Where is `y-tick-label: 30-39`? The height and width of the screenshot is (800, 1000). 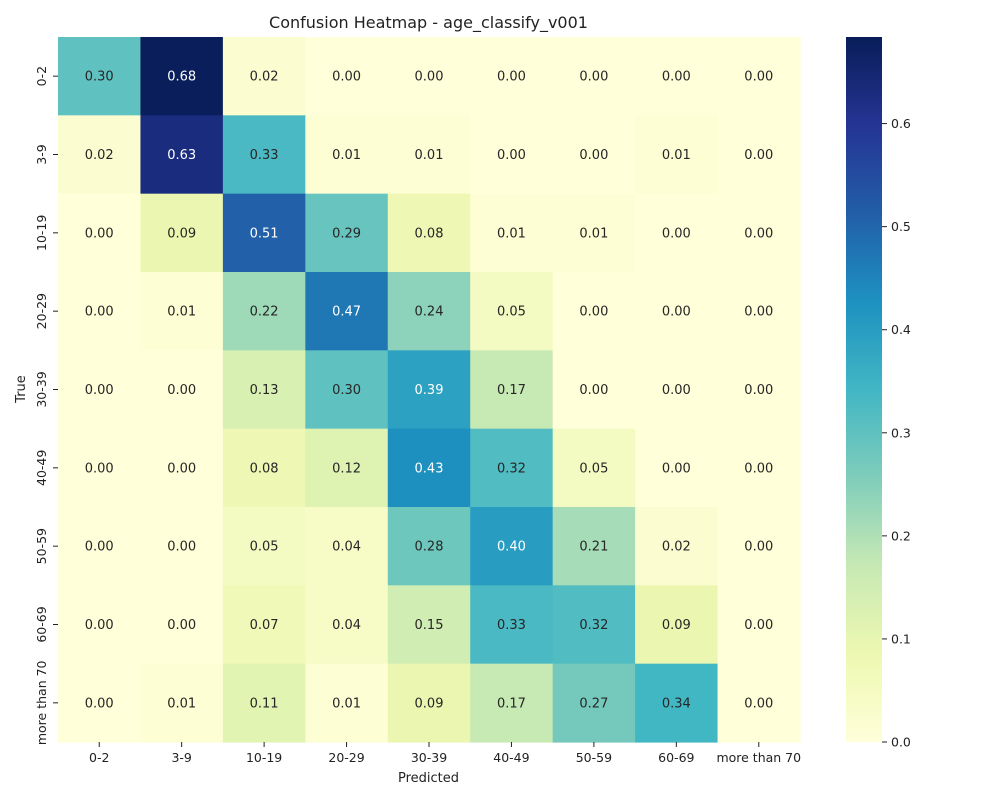 y-tick-label: 30-39 is located at coordinates (41, 389).